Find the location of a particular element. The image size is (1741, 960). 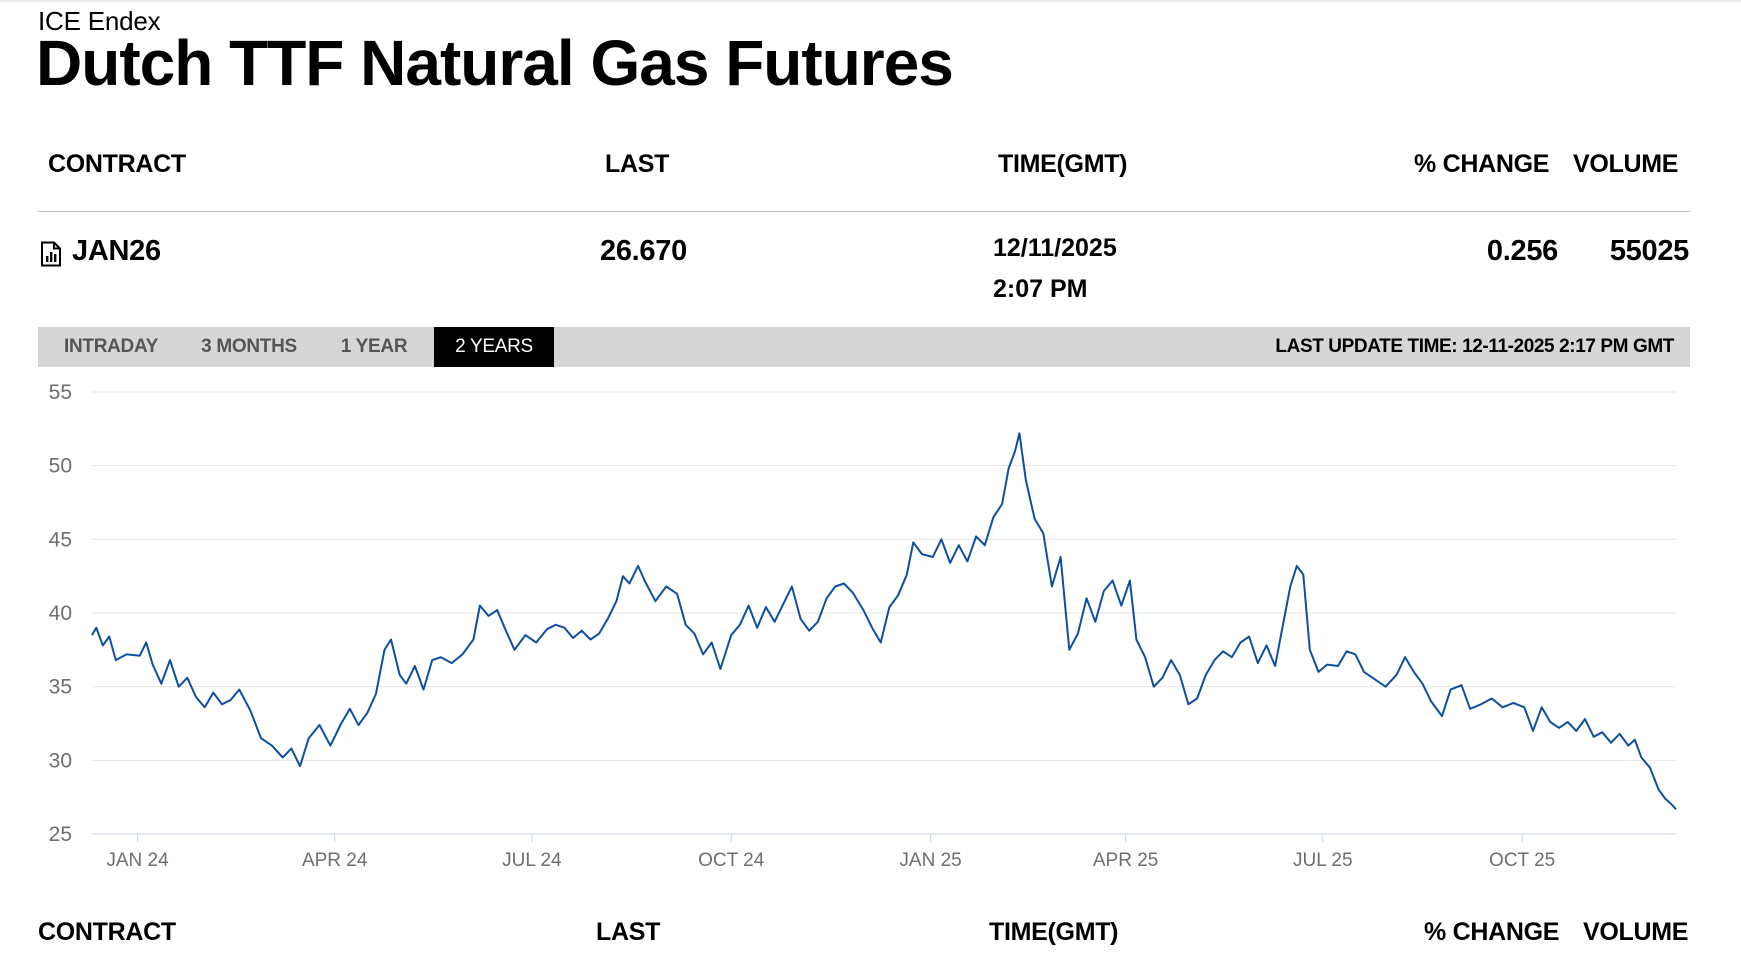

footer-header-time: TIME(GMT) is located at coordinates (1054, 932).